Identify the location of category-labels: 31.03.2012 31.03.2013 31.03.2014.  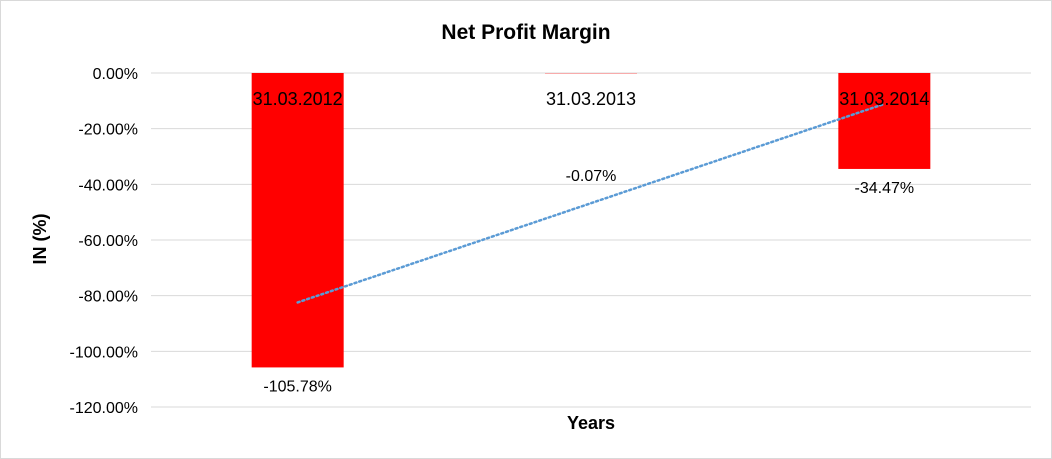
(591, 99).